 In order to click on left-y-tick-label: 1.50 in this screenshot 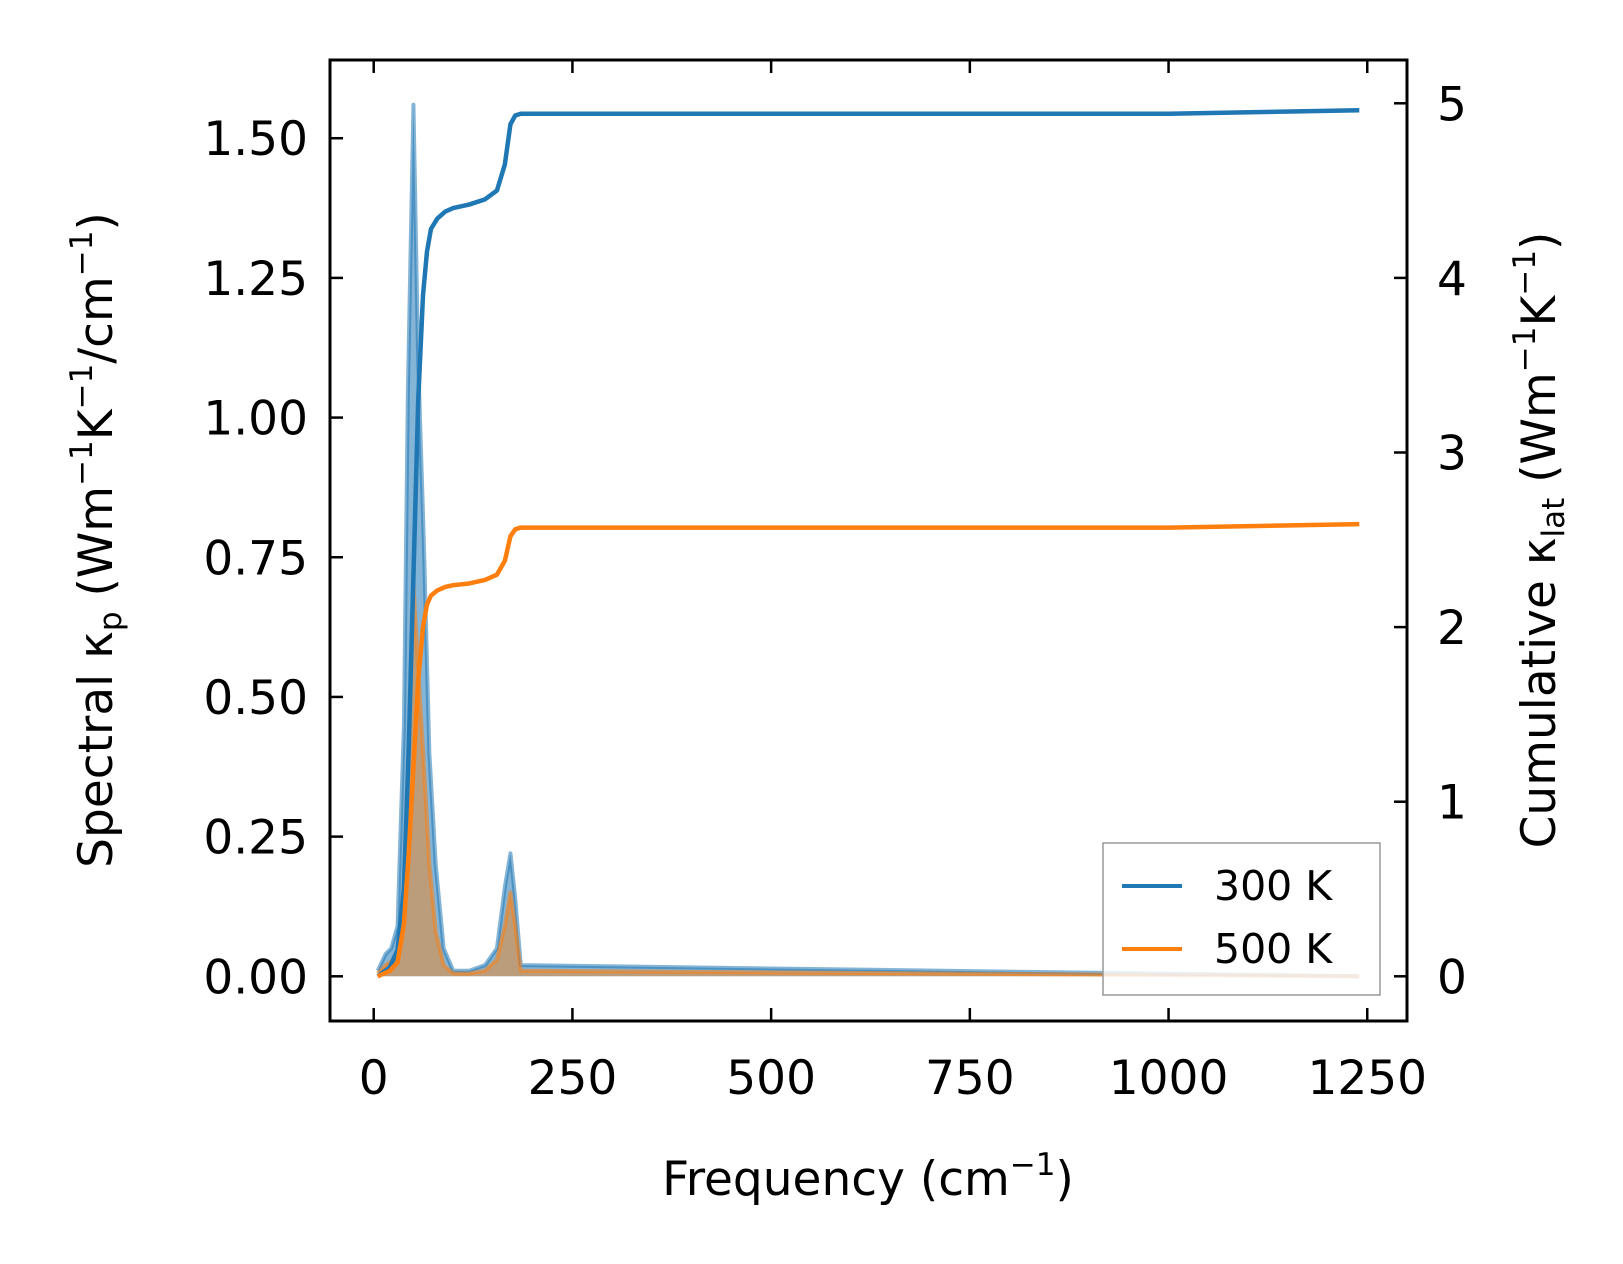, I will do `click(255, 139)`.